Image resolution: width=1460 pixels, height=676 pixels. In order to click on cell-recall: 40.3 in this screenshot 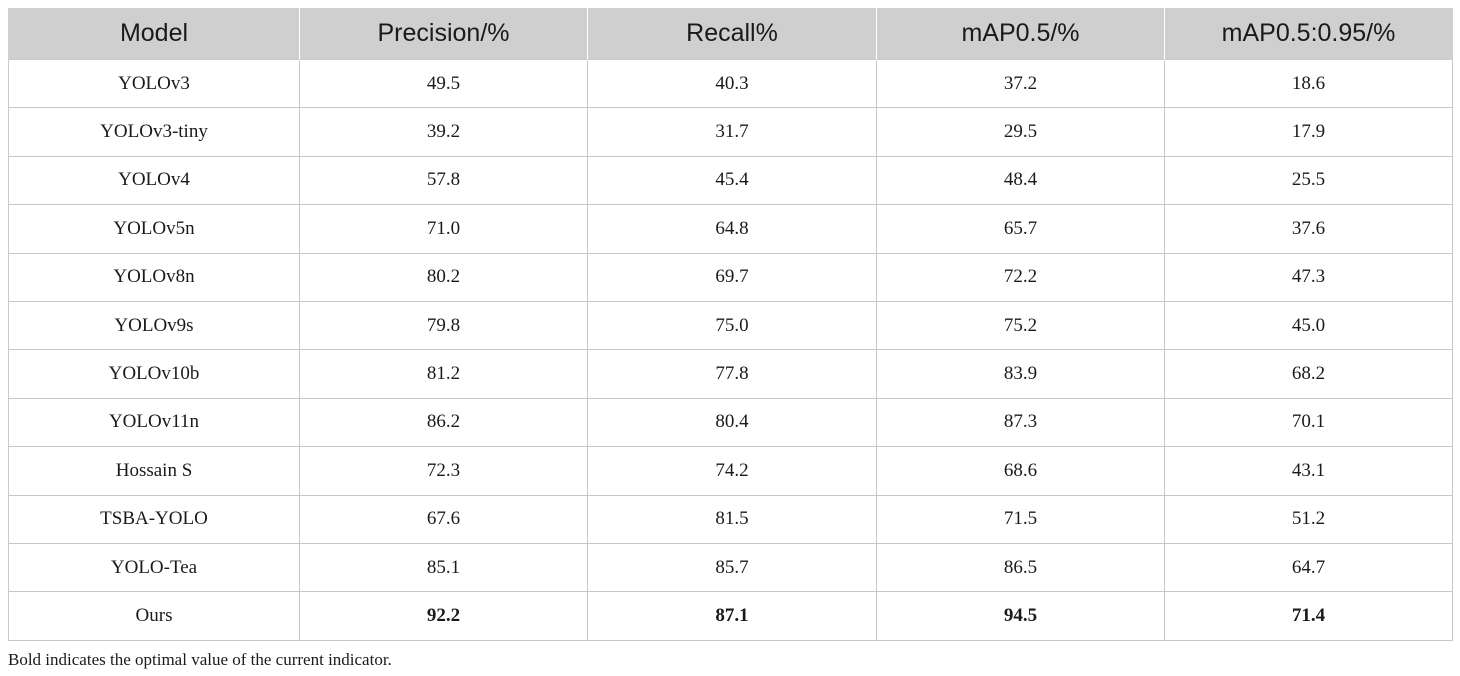, I will do `click(732, 83)`.